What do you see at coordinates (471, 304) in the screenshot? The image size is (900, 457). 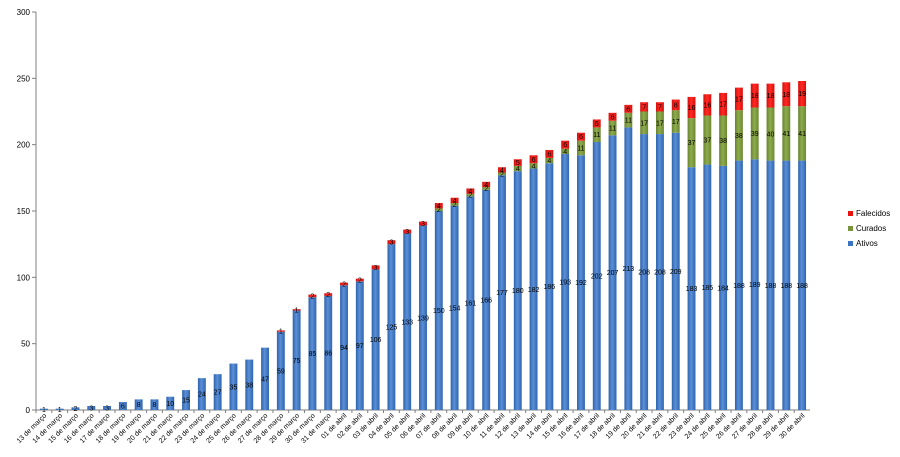 I see `data-label-ativos: 161` at bounding box center [471, 304].